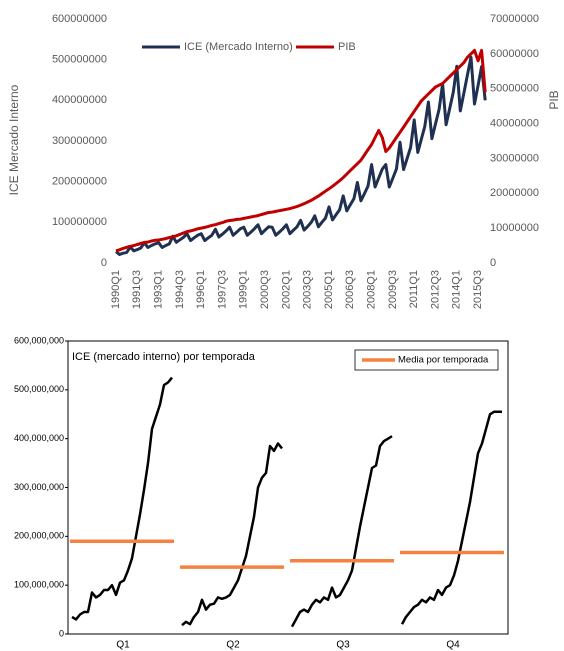 The image size is (564, 651). Describe the element at coordinates (244, 289) in the screenshot. I see `x-tick-label: 1999Q1` at that location.